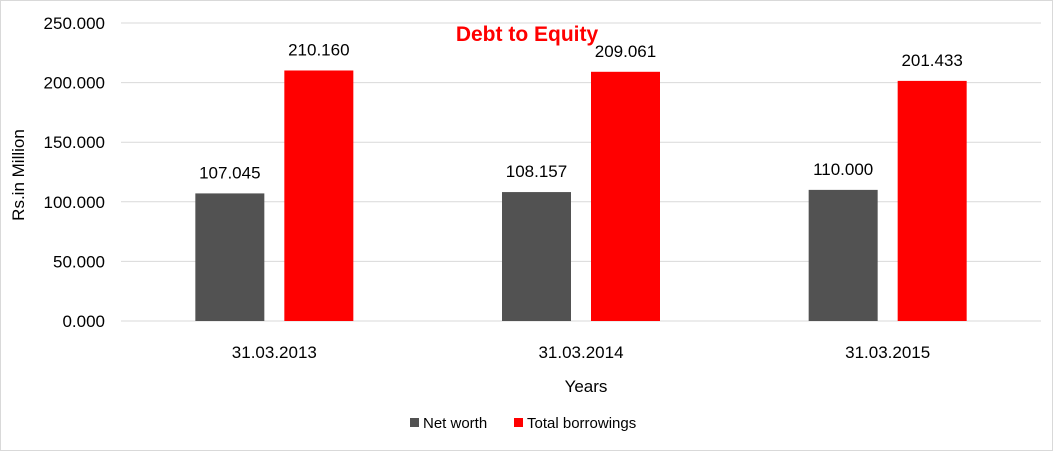 This screenshot has width=1053, height=451. What do you see at coordinates (74, 172) in the screenshot?
I see `y-axis-ticks: 0.000 50.000 100.000 150.000 200.000 250.000` at bounding box center [74, 172].